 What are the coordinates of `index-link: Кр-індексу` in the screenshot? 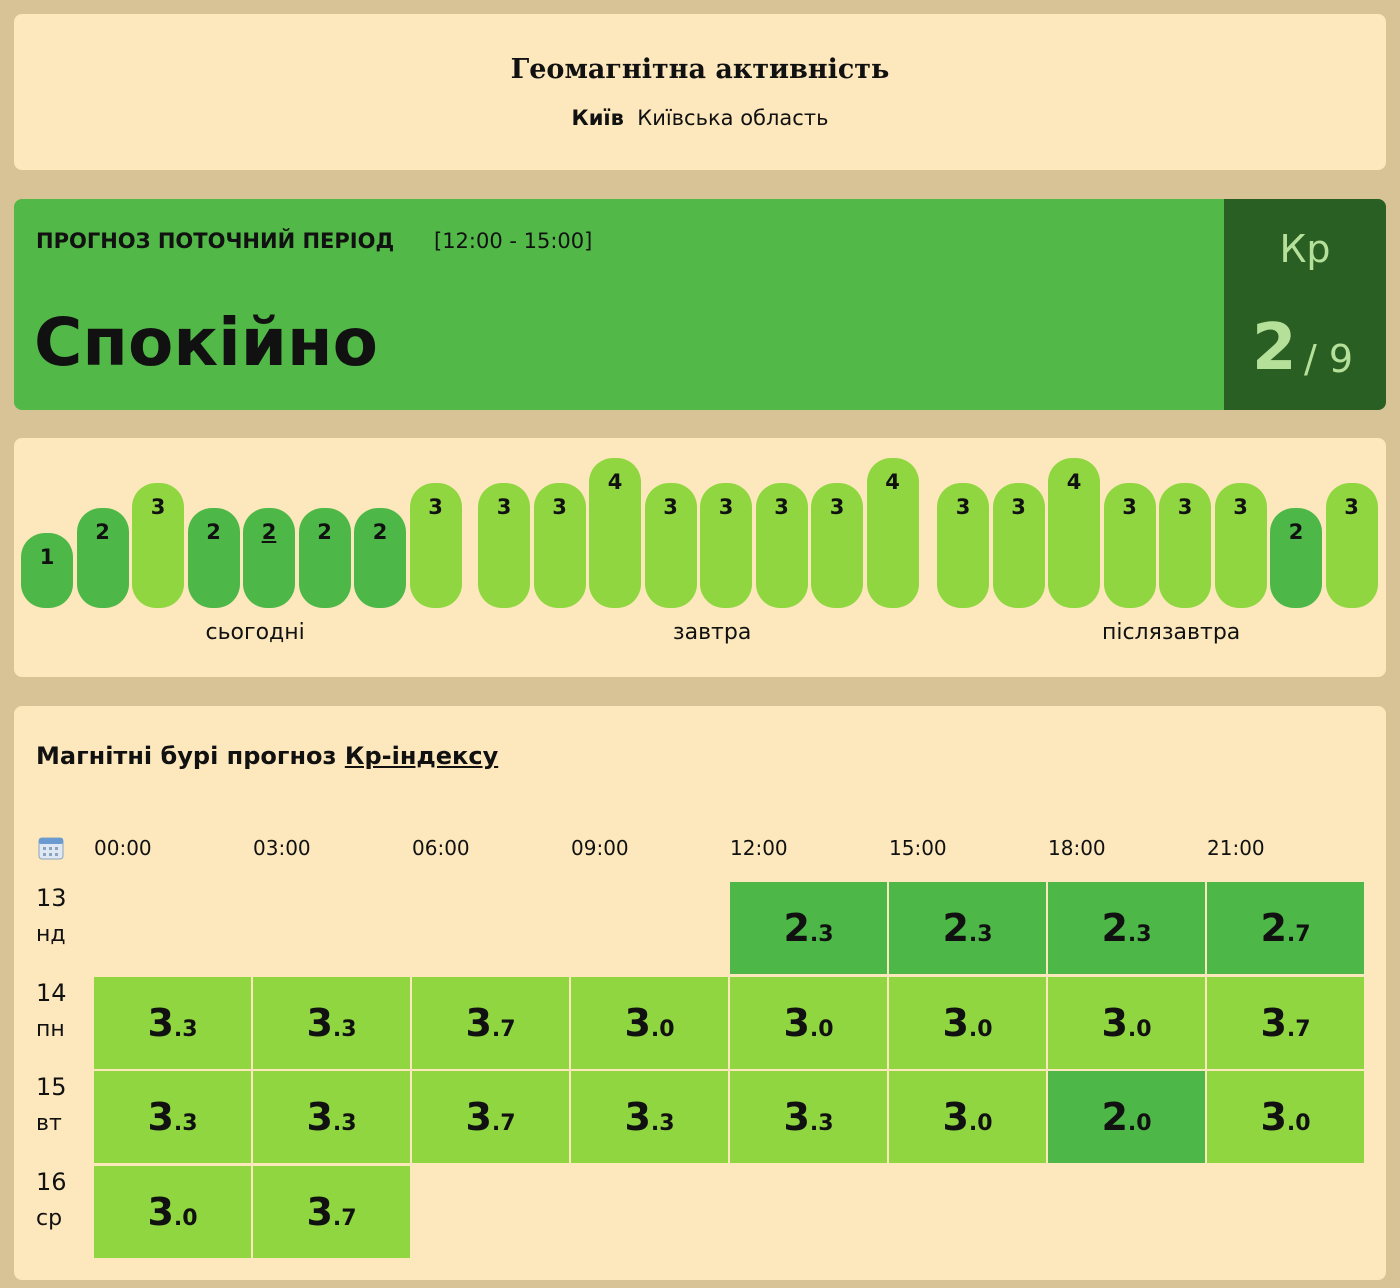 It's located at (421, 756).